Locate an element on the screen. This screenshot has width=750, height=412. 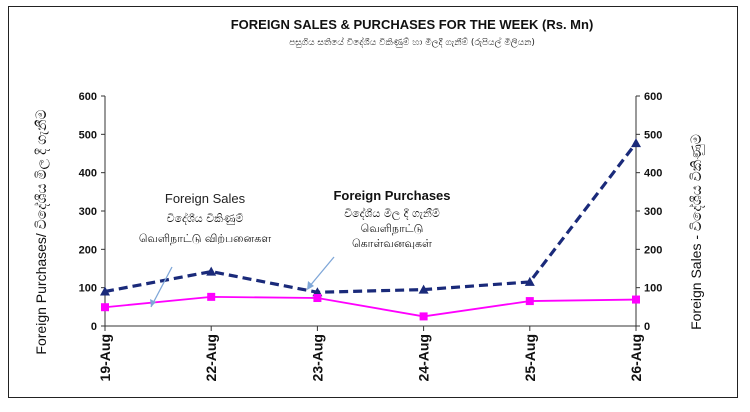
annotation-purchases-si: විදේශීය මිල දී ගැනීම් is located at coordinates (392, 213).